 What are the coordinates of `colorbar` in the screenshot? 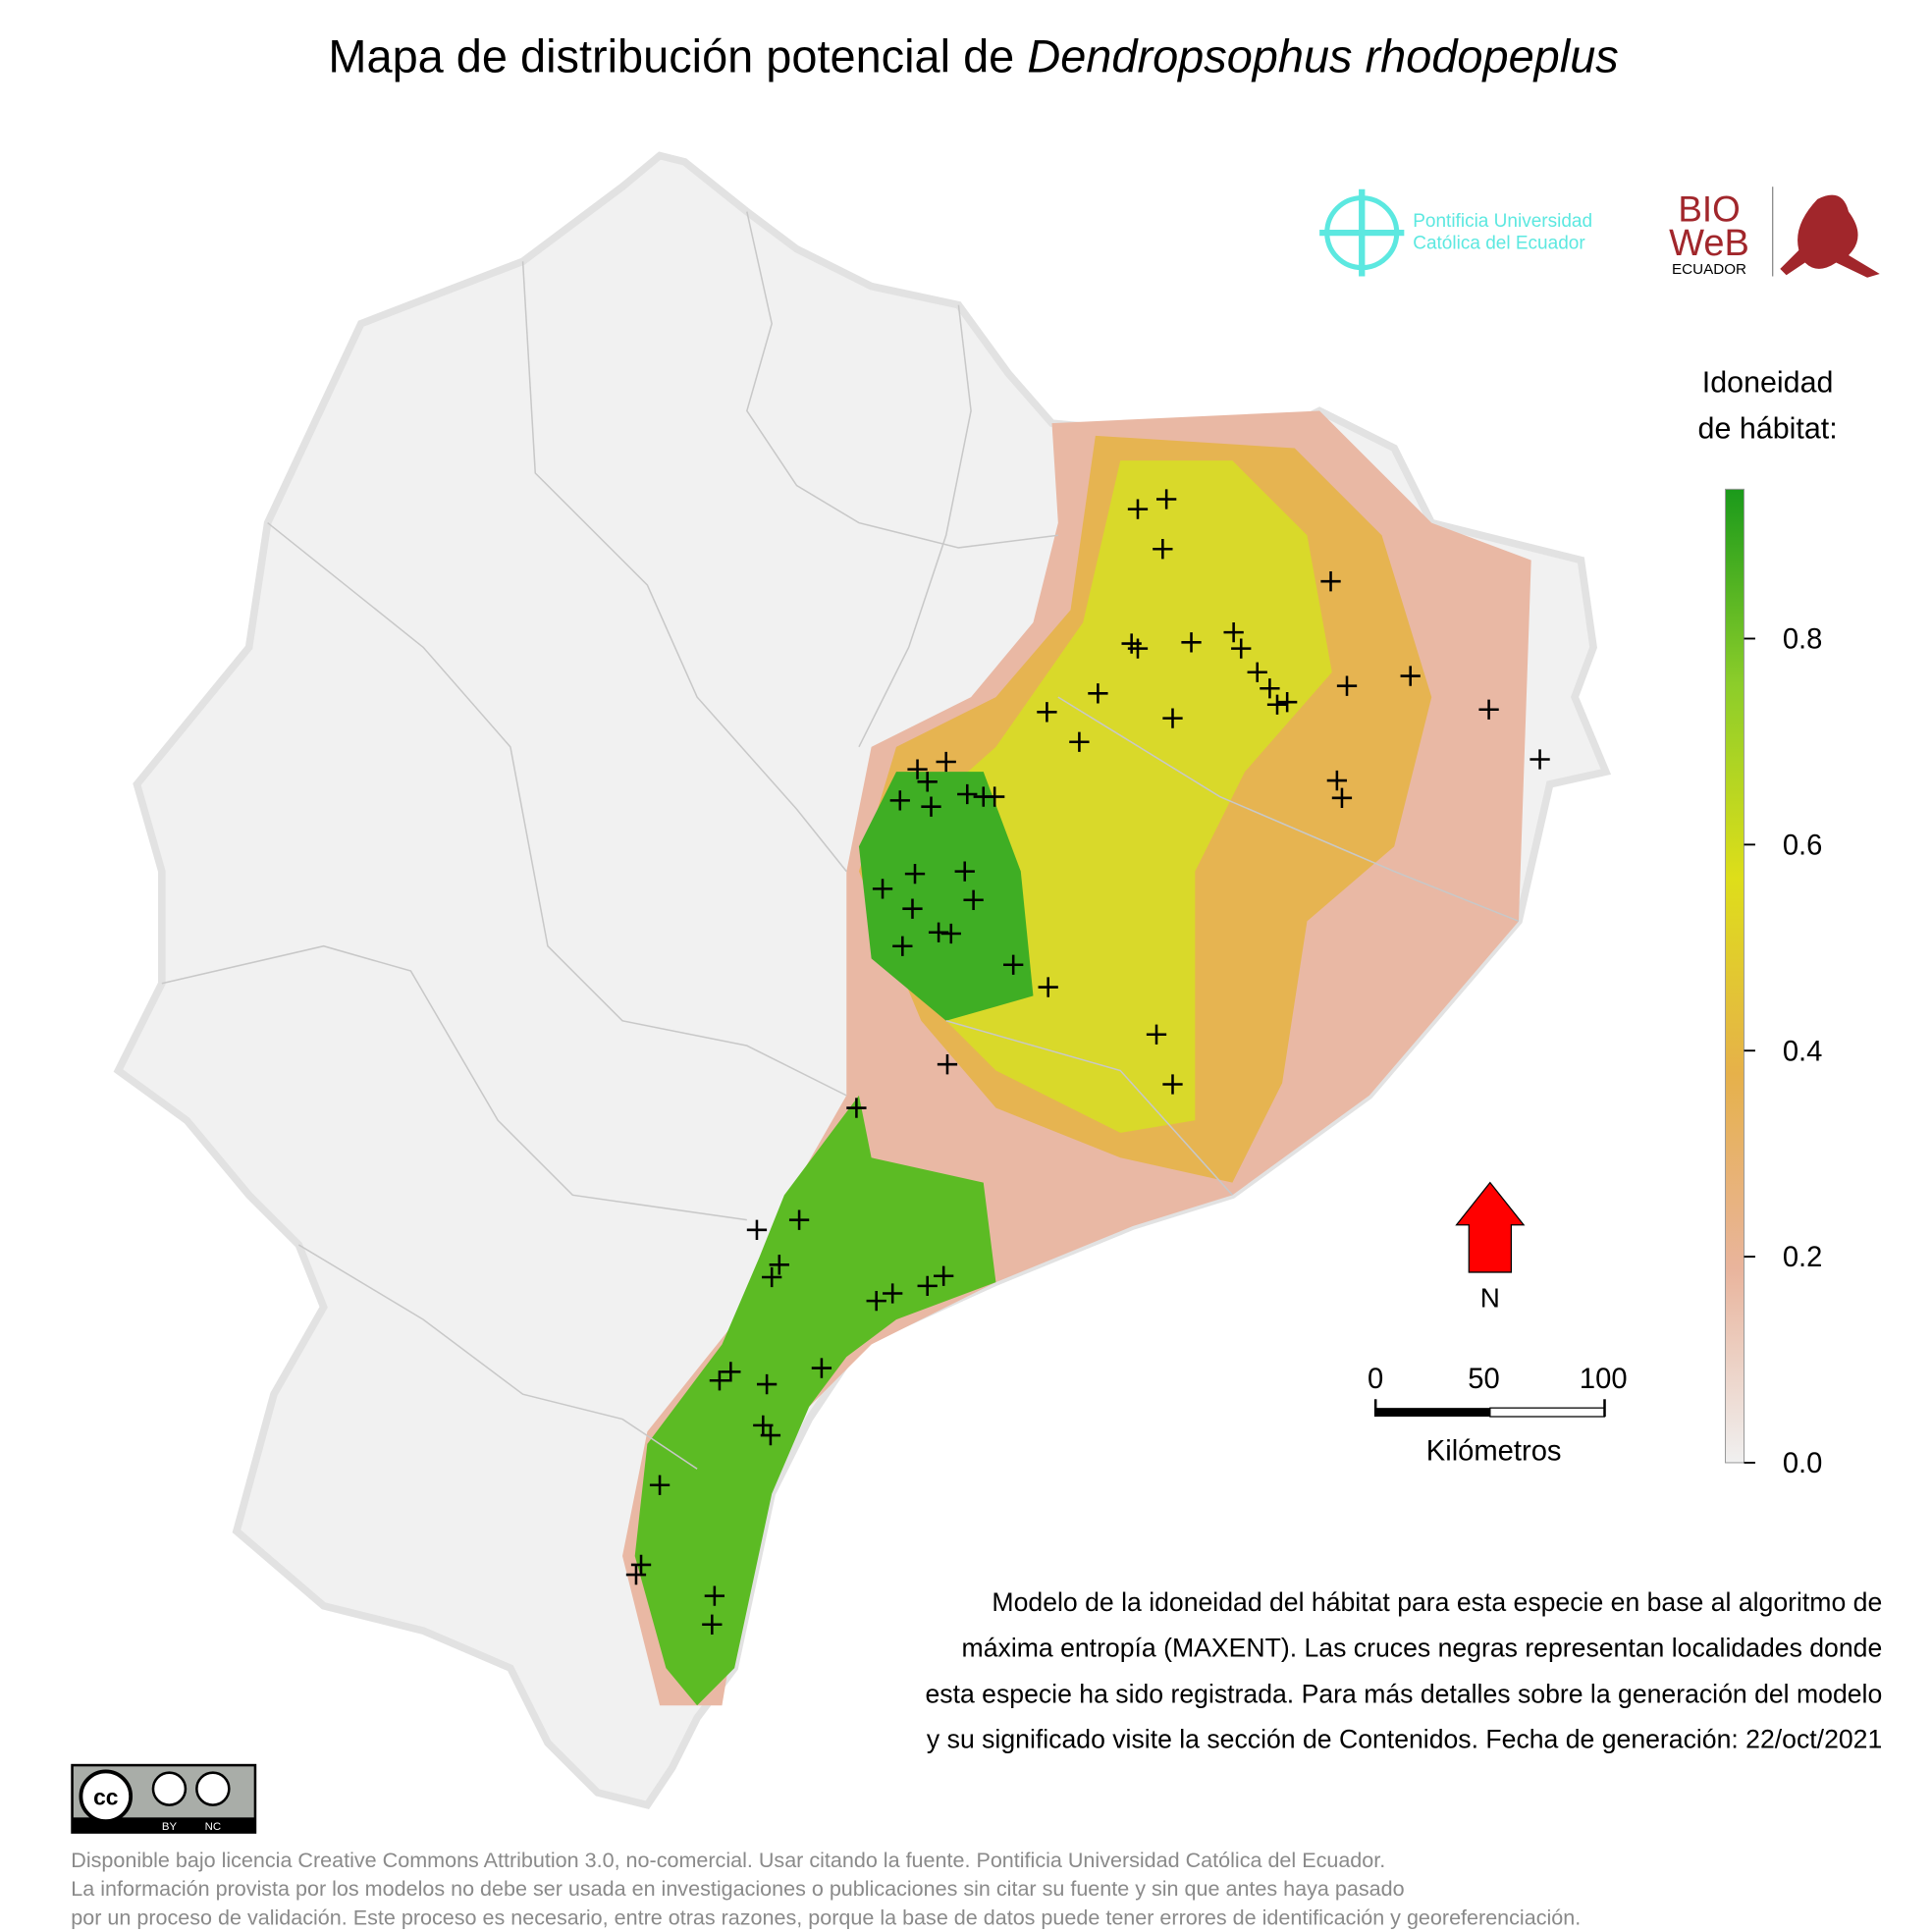 It's located at (1734, 976).